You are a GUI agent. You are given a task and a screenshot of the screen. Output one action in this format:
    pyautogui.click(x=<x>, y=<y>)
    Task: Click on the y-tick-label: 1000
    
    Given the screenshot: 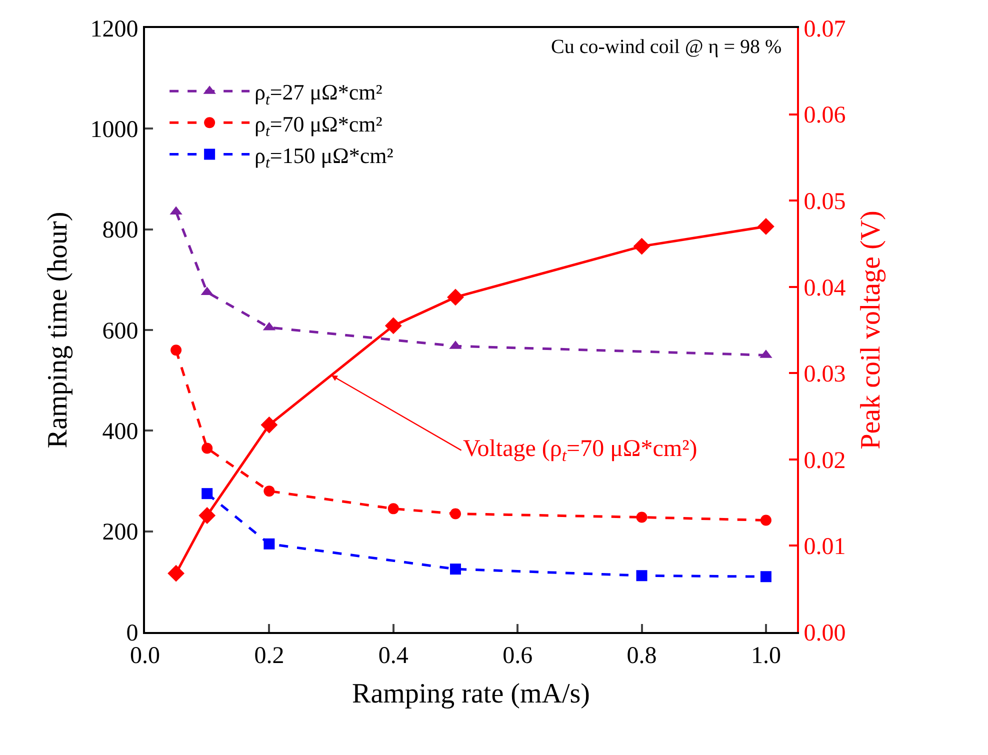 What is the action you would take?
    pyautogui.click(x=114, y=130)
    